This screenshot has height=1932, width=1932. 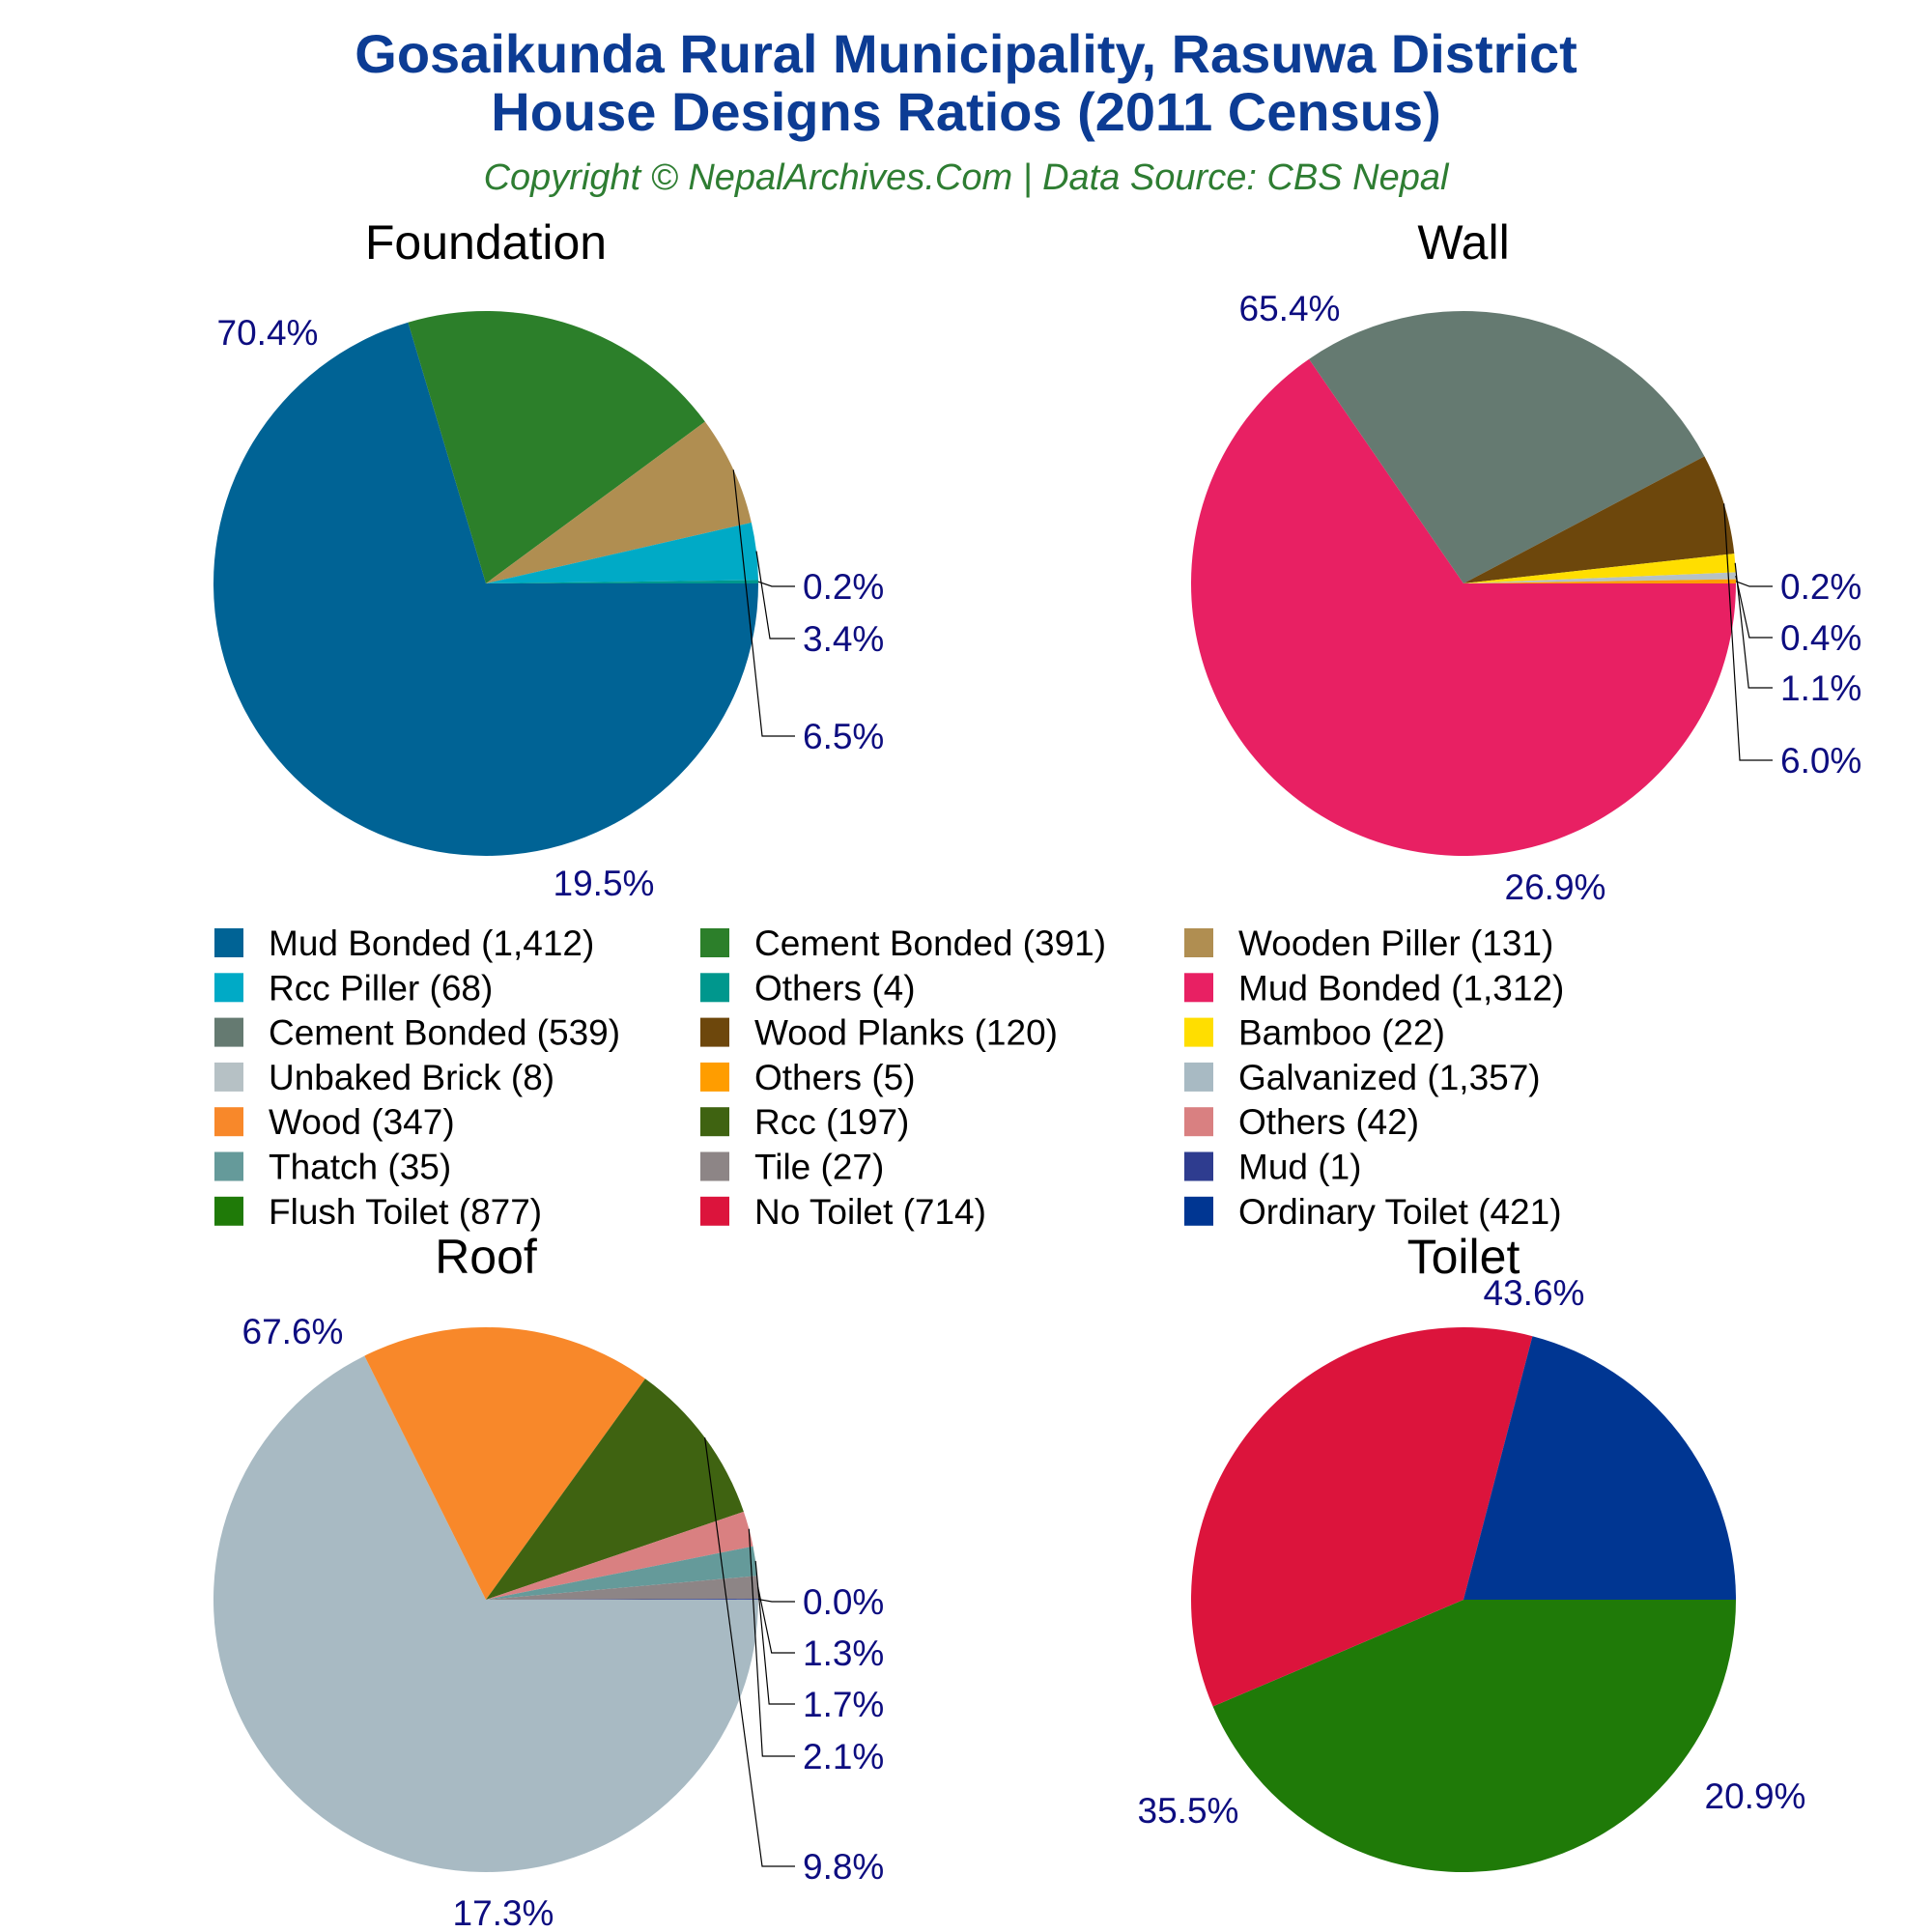 I want to click on pie-slice-galvanized, so click(x=486, y=1614).